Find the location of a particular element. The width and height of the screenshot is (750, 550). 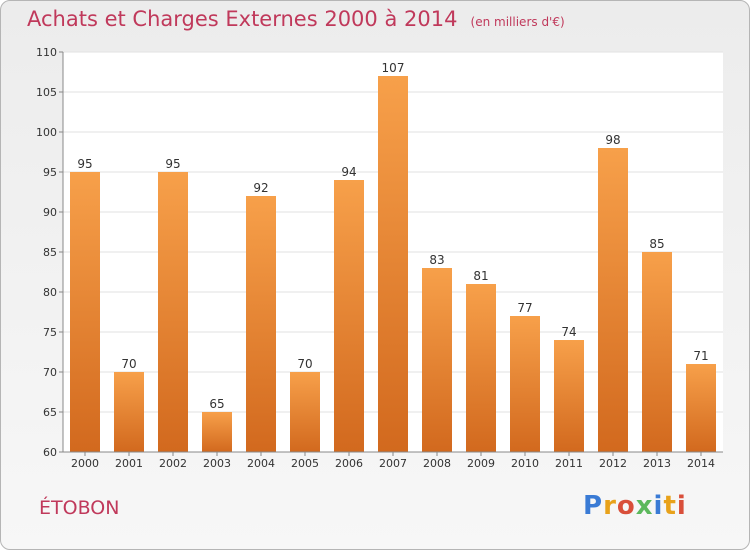

x-tick-label: 2012 is located at coordinates (613, 463).